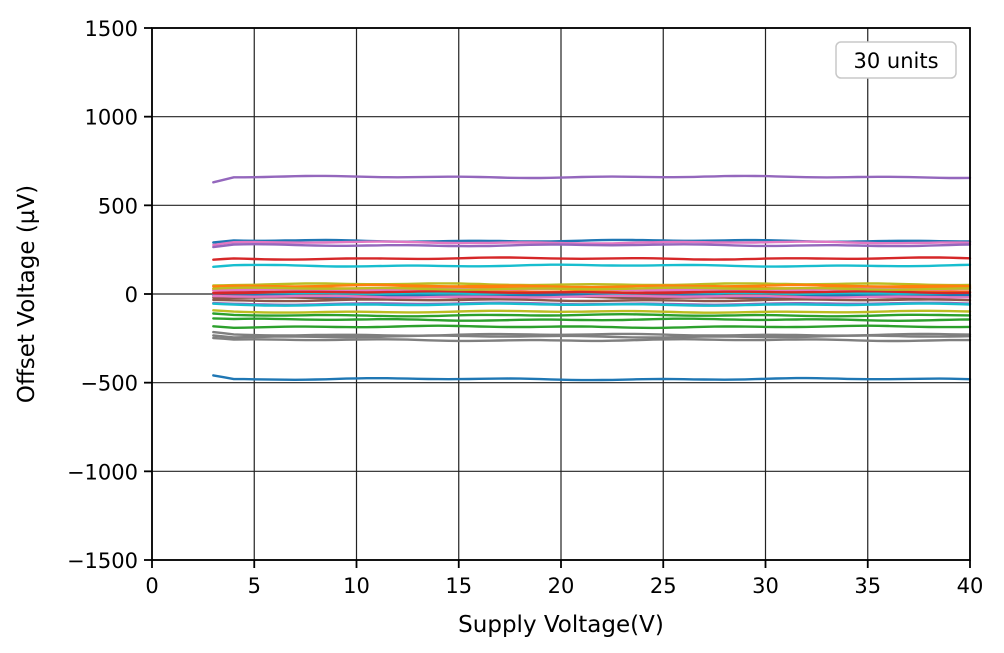  Describe the element at coordinates (111, 118) in the screenshot. I see `y-tick-label: 1000` at that location.